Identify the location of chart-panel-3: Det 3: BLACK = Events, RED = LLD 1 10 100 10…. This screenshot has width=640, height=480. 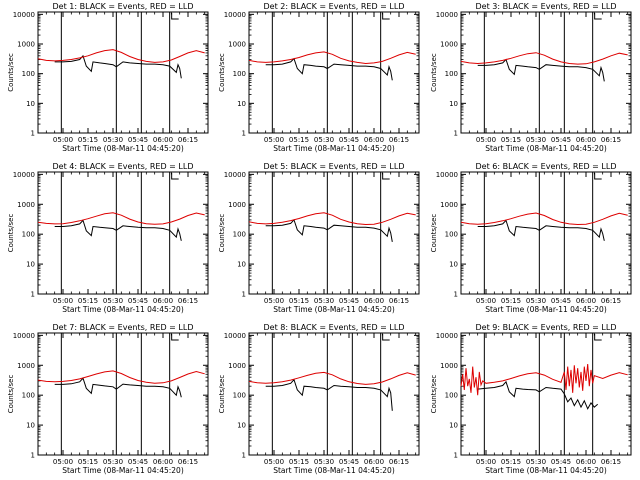
(531, 77).